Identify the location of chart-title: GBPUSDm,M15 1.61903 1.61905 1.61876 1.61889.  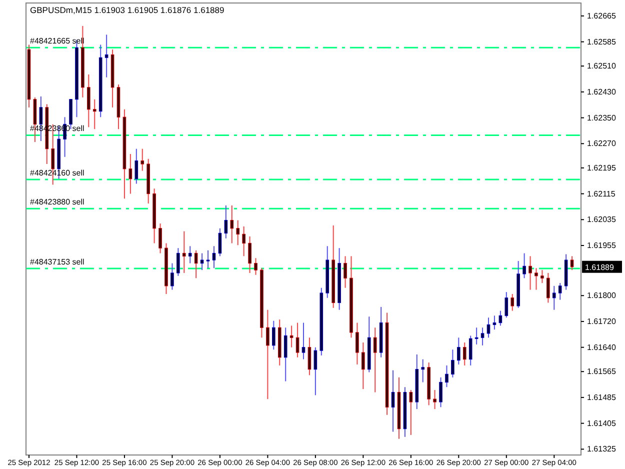
(127, 10).